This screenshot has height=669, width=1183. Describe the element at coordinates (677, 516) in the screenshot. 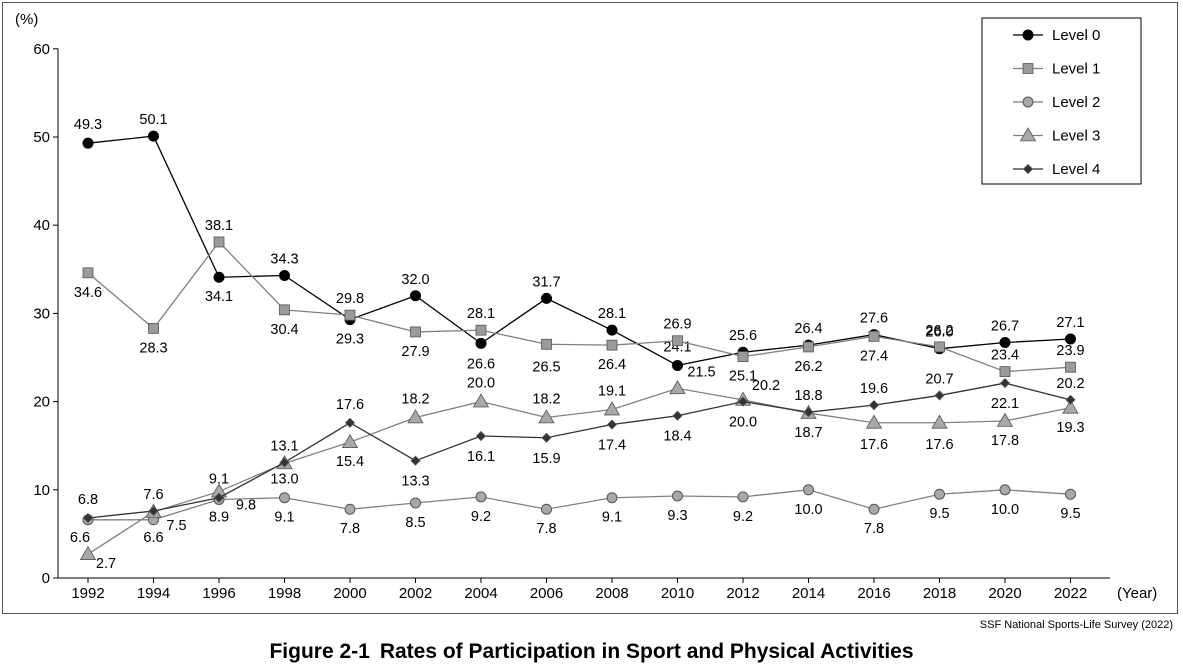

I see `data-label: 9.3` at that location.